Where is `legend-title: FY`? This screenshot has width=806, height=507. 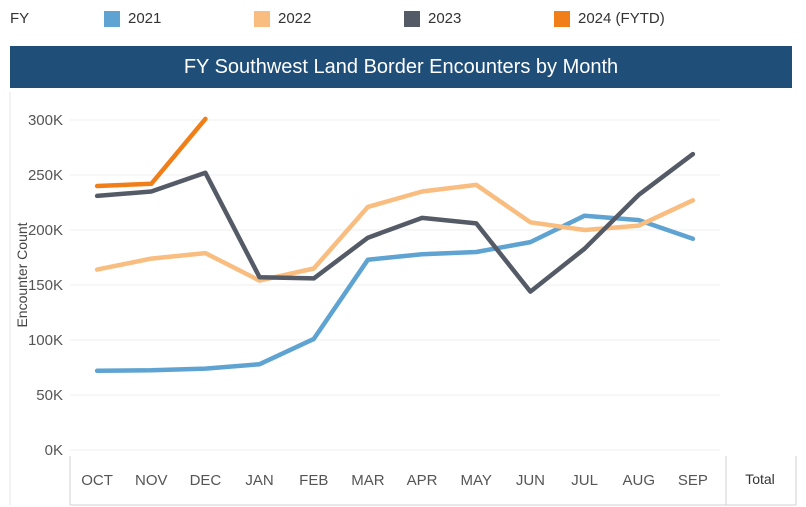 legend-title: FY is located at coordinates (20, 18).